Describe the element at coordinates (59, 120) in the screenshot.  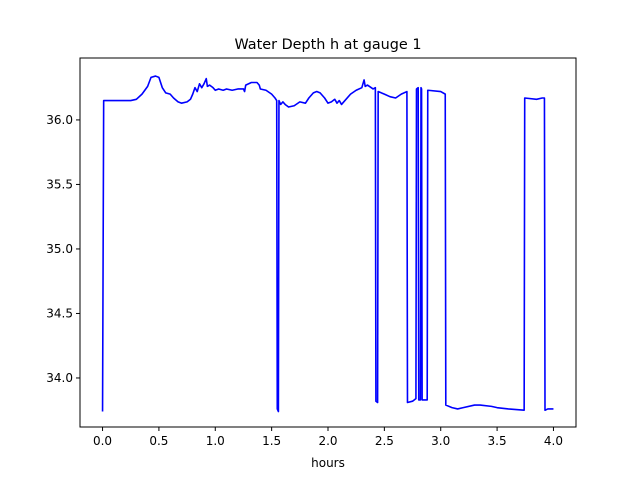
I see `y-tick-label: 36.0` at that location.